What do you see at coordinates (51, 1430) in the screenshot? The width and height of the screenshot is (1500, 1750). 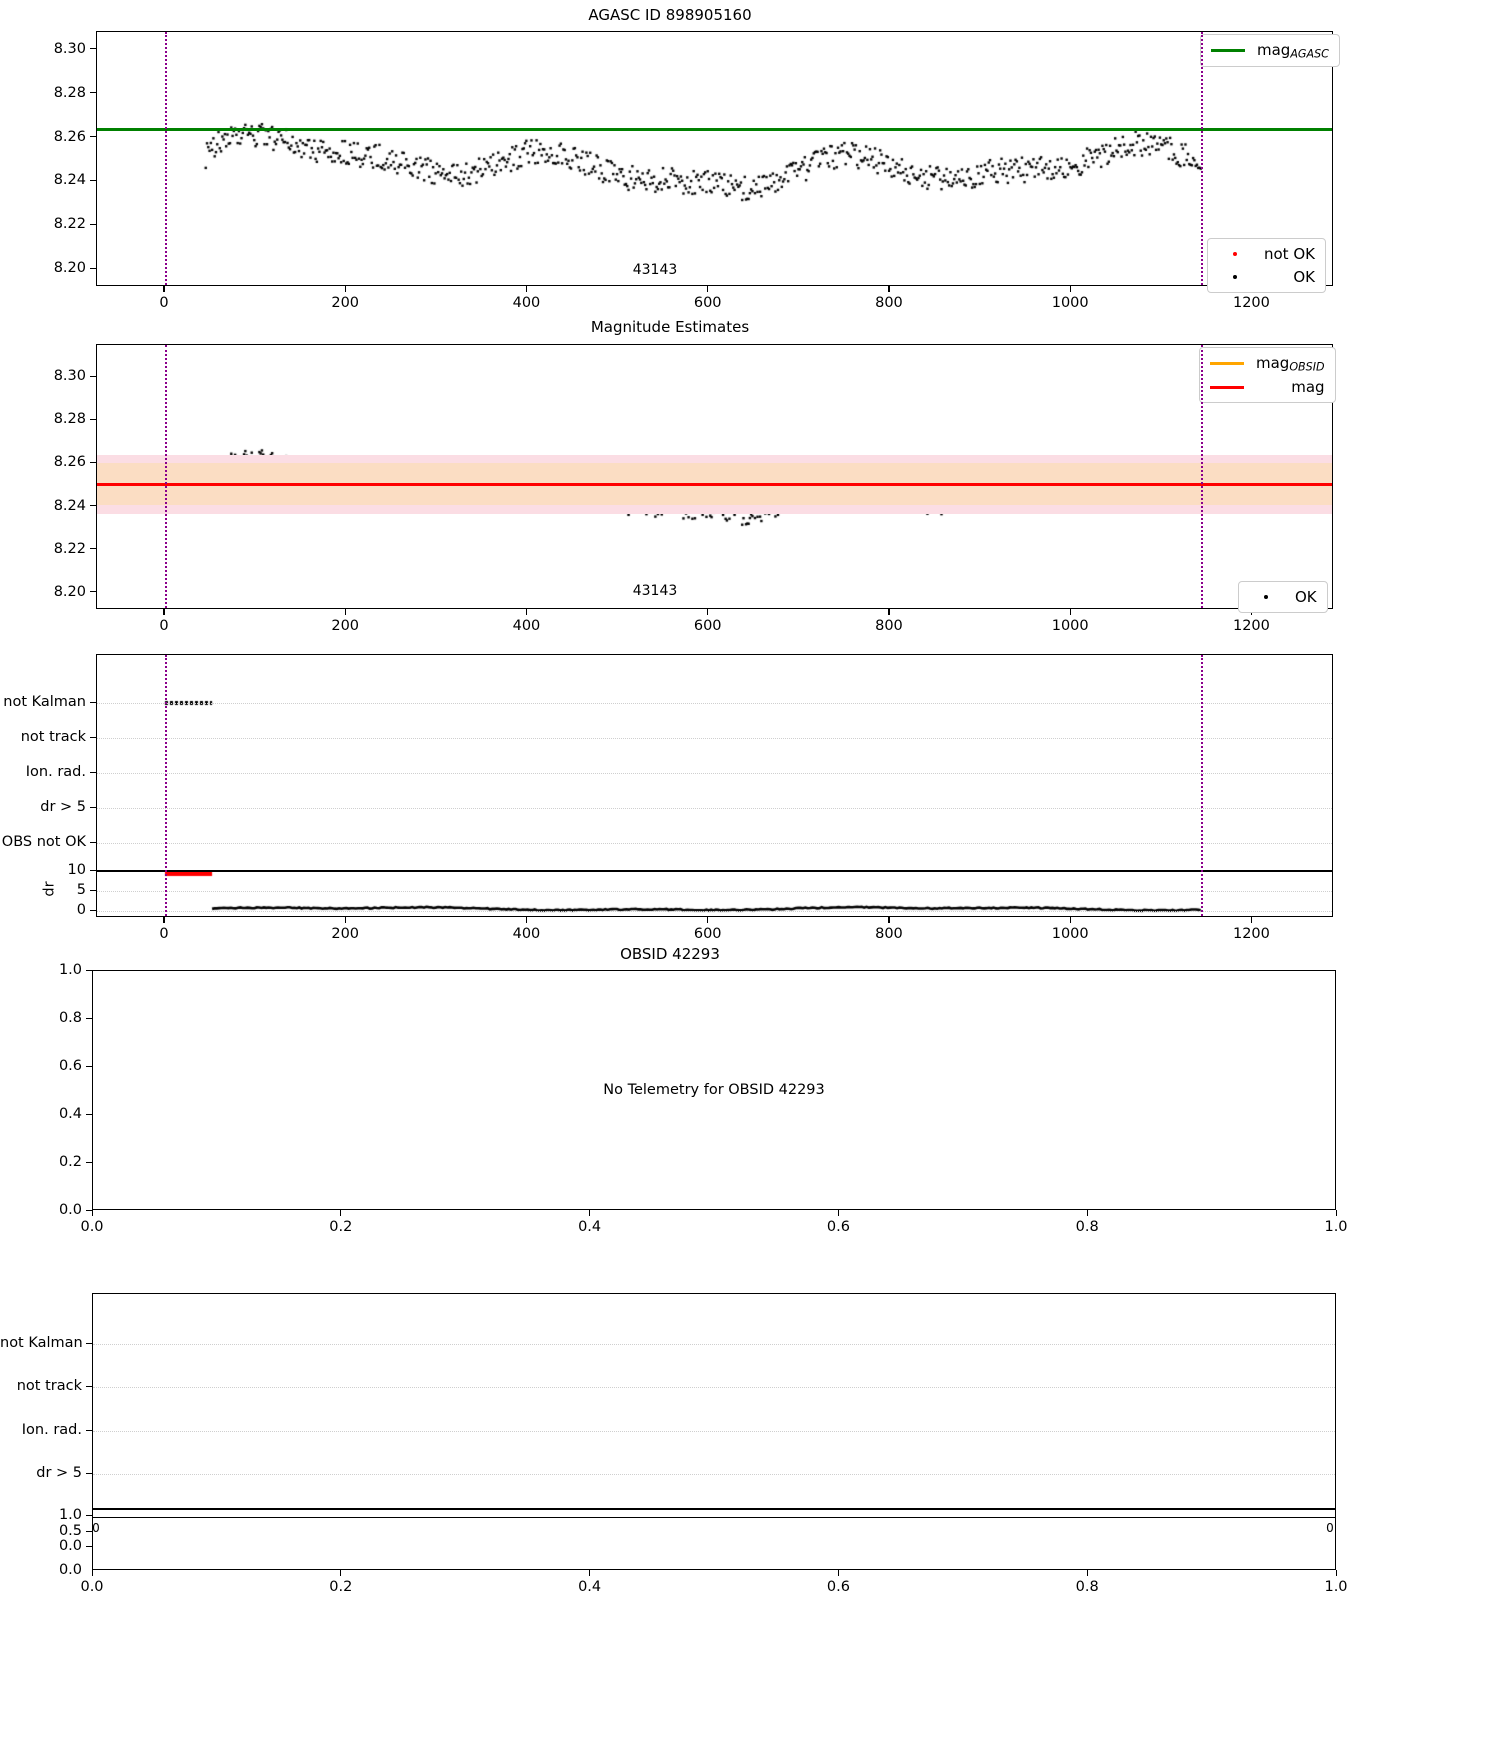 I see `panel5-flag-ion-rad-: Ion. rad.` at bounding box center [51, 1430].